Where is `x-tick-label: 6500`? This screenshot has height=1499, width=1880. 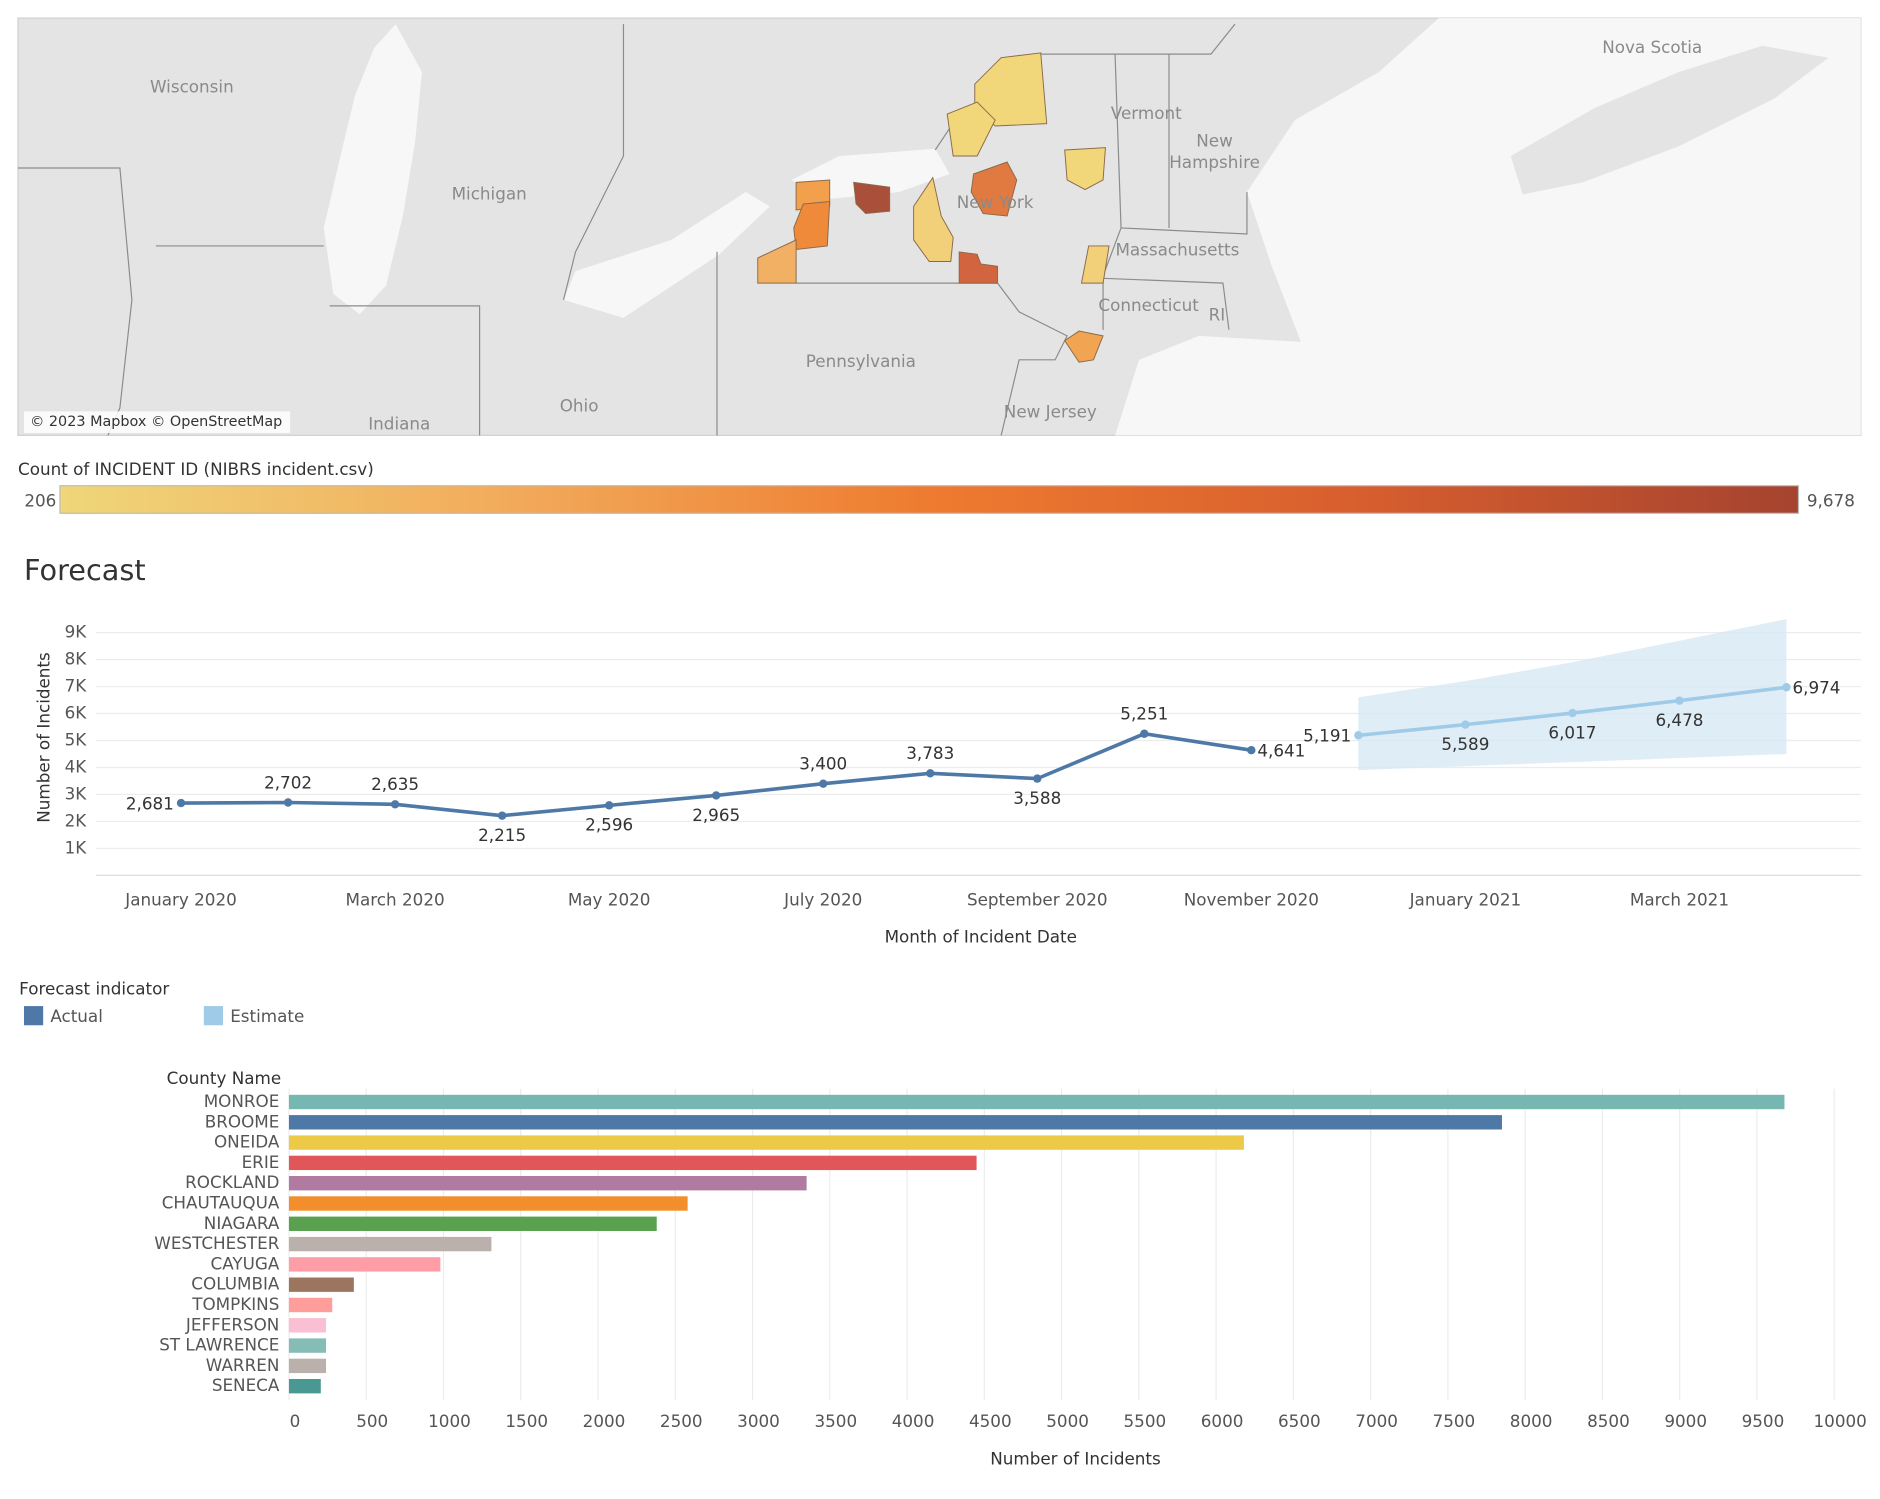 x-tick-label: 6500 is located at coordinates (1299, 1421).